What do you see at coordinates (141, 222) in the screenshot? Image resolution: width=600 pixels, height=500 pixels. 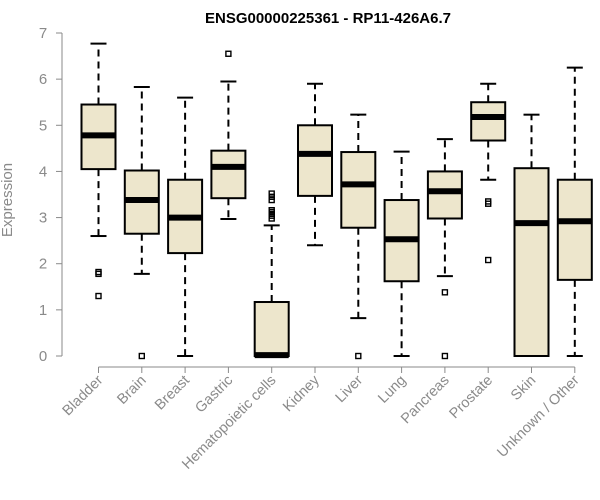 I see `box-brain` at bounding box center [141, 222].